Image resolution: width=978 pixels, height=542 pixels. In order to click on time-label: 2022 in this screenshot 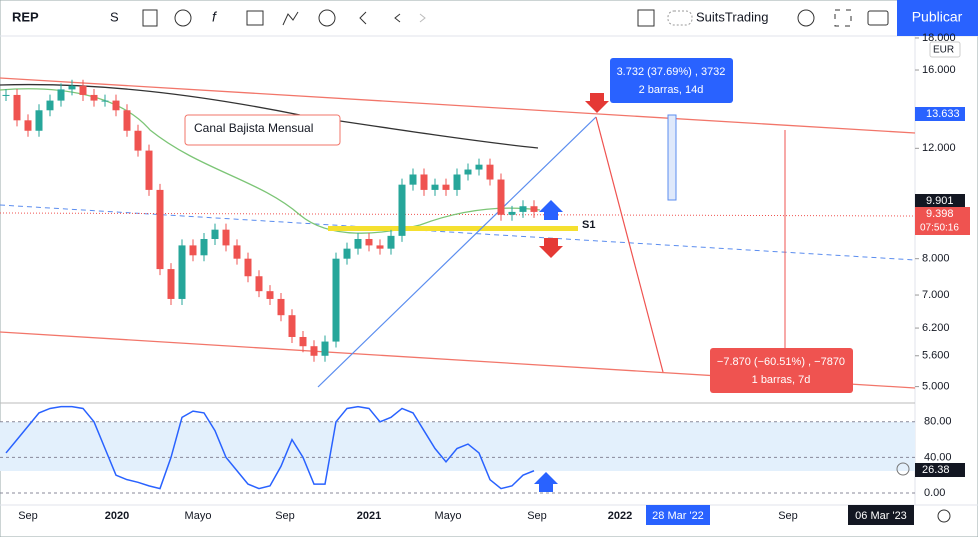, I will do `click(620, 516)`.